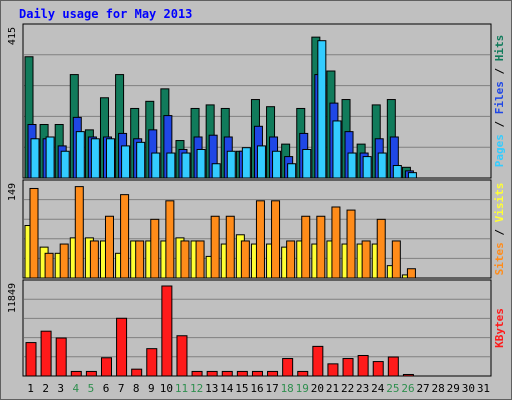 The image size is (512, 400). Describe the element at coordinates (347, 388) in the screenshot. I see `x-tick-label-22: 22` at that location.